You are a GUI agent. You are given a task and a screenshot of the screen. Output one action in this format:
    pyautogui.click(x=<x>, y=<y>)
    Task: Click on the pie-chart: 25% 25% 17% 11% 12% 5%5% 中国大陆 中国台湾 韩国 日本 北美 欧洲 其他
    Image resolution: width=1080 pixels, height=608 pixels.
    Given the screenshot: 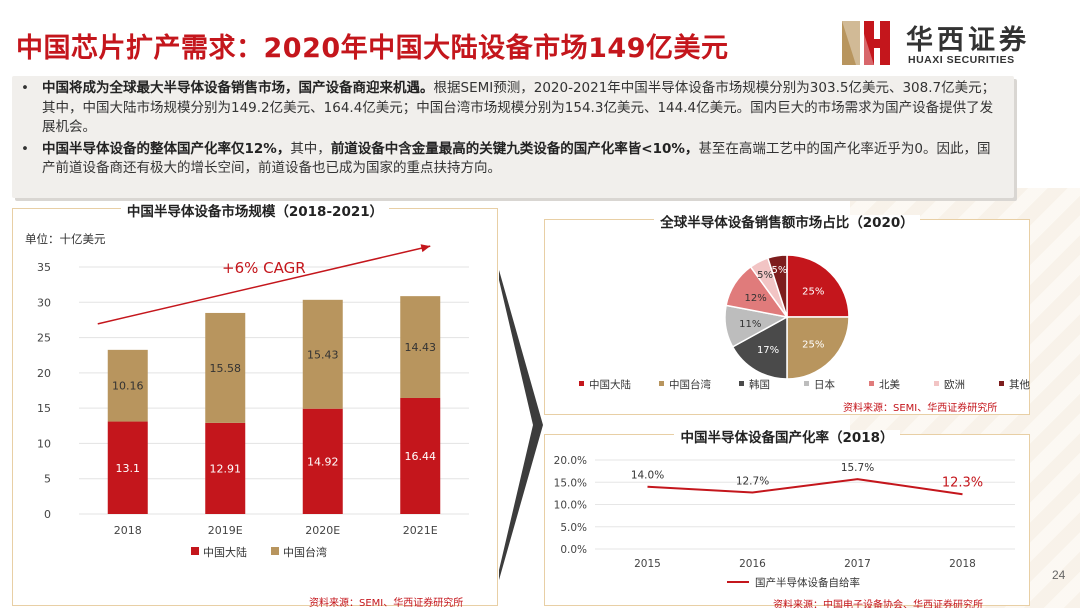 What is the action you would take?
    pyautogui.click(x=805, y=322)
    